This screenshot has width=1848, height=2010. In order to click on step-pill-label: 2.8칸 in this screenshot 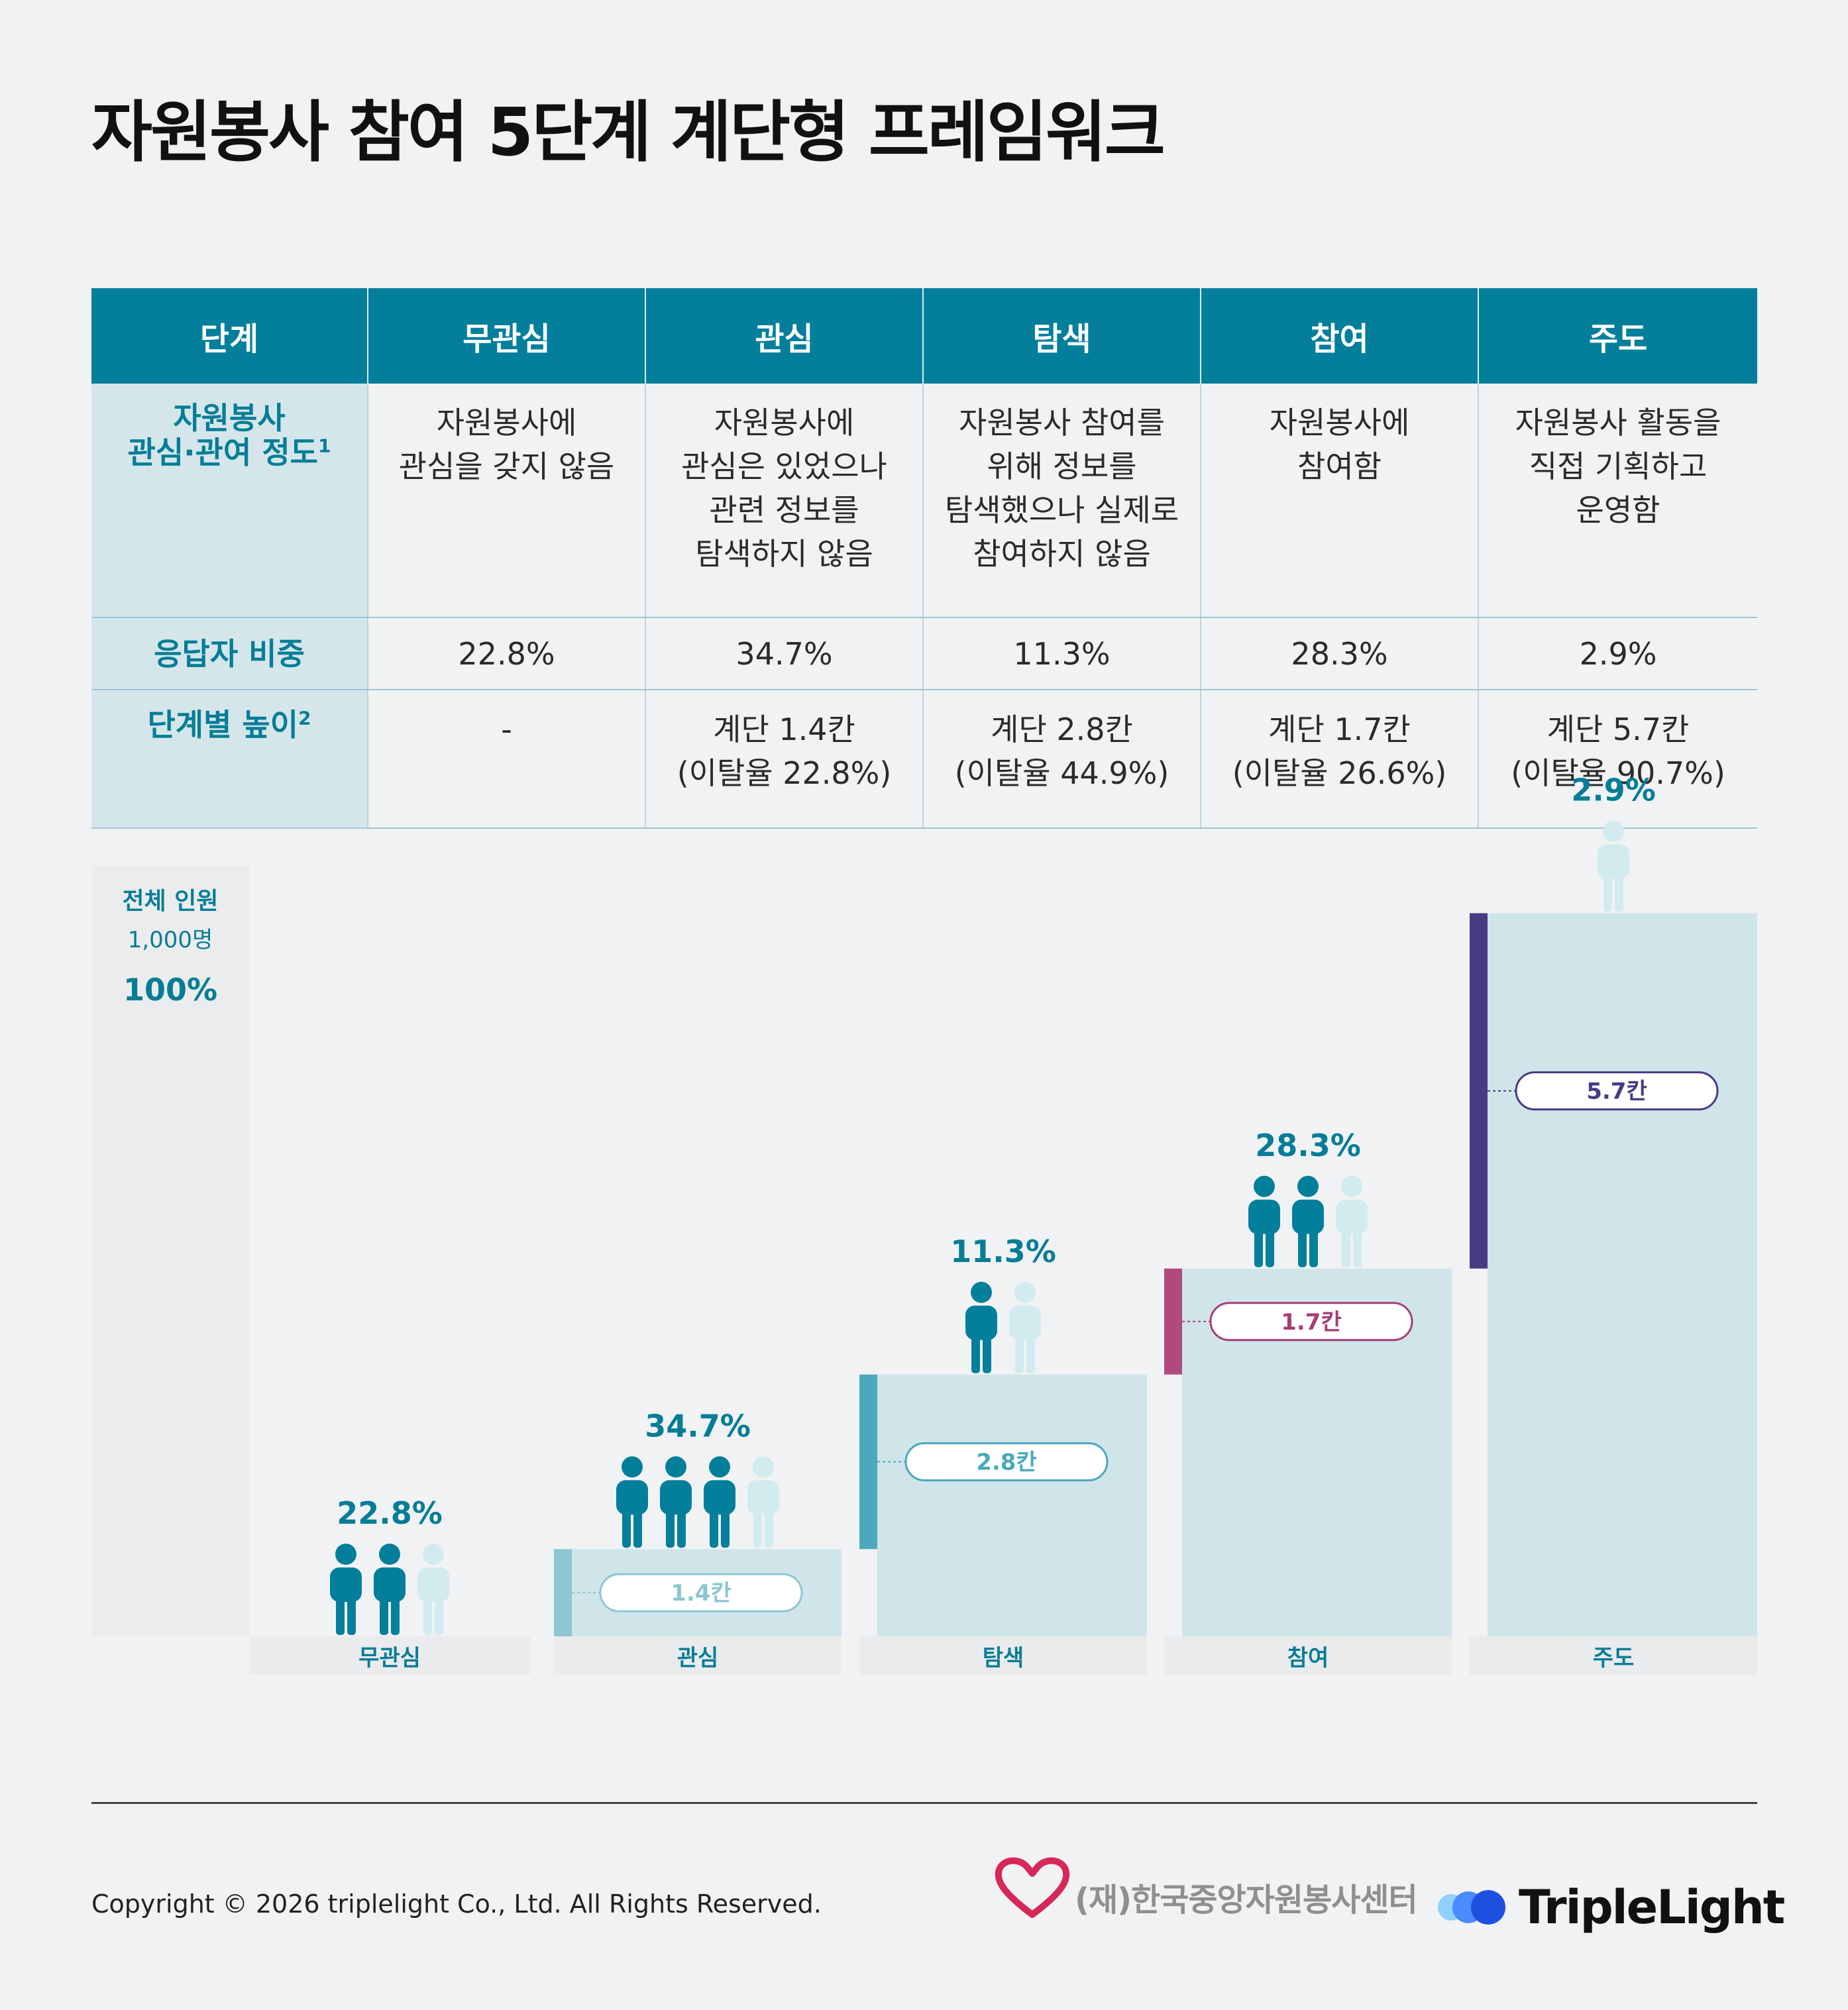, I will do `click(1006, 1463)`.